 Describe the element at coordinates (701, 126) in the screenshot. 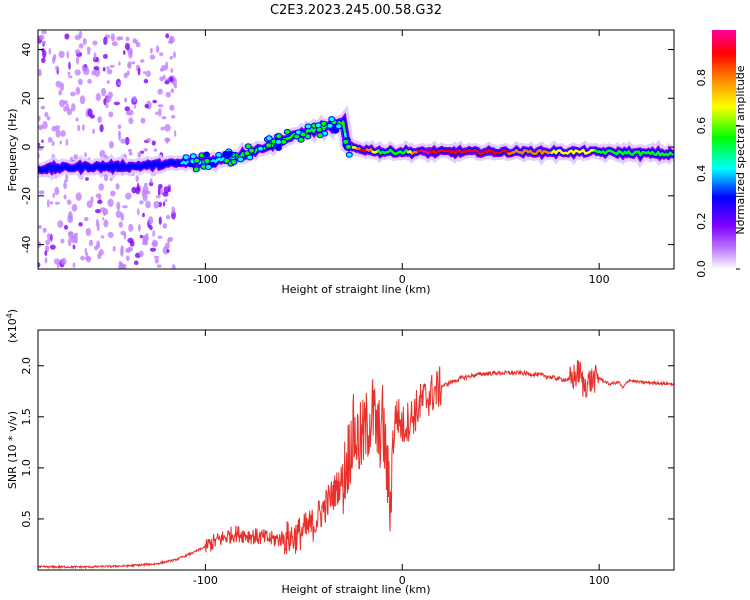

I see `colorbar-tick-label: 0.6` at that location.